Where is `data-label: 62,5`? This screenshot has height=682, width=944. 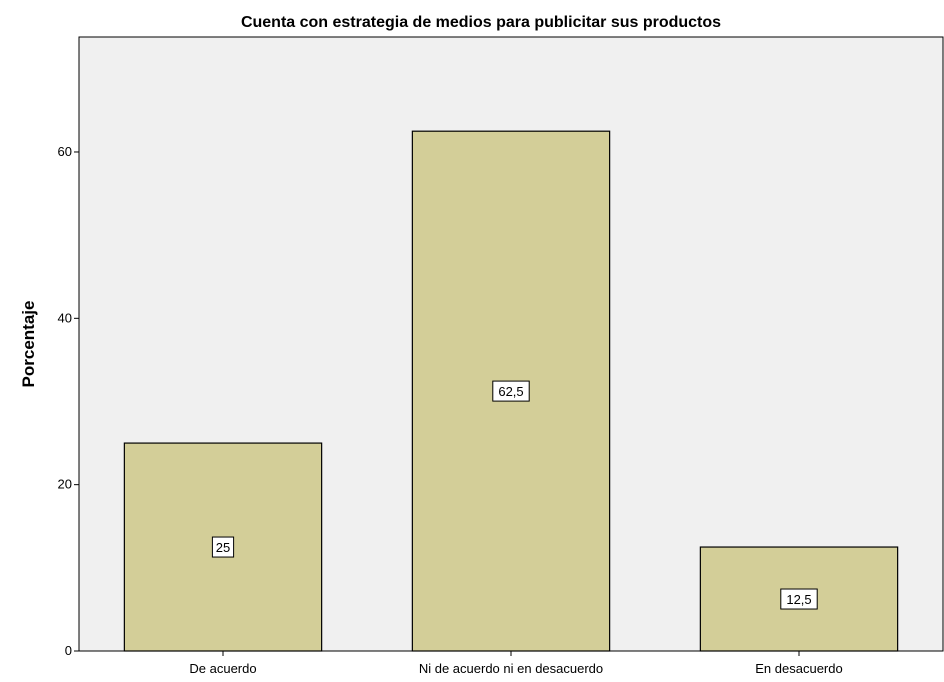 data-label: 62,5 is located at coordinates (510, 391).